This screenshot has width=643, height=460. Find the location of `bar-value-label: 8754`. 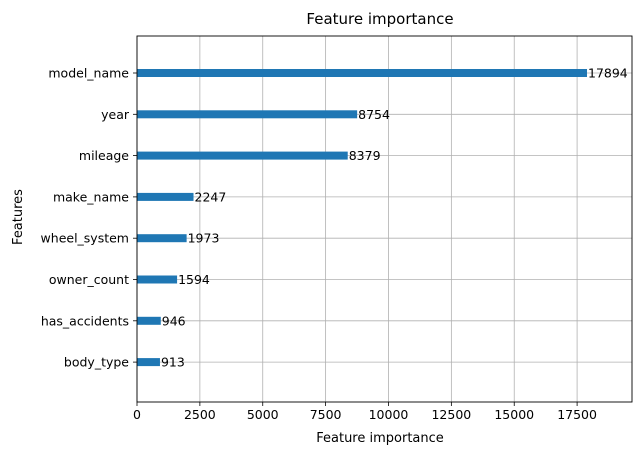

bar-value-label: 8754 is located at coordinates (374, 114).